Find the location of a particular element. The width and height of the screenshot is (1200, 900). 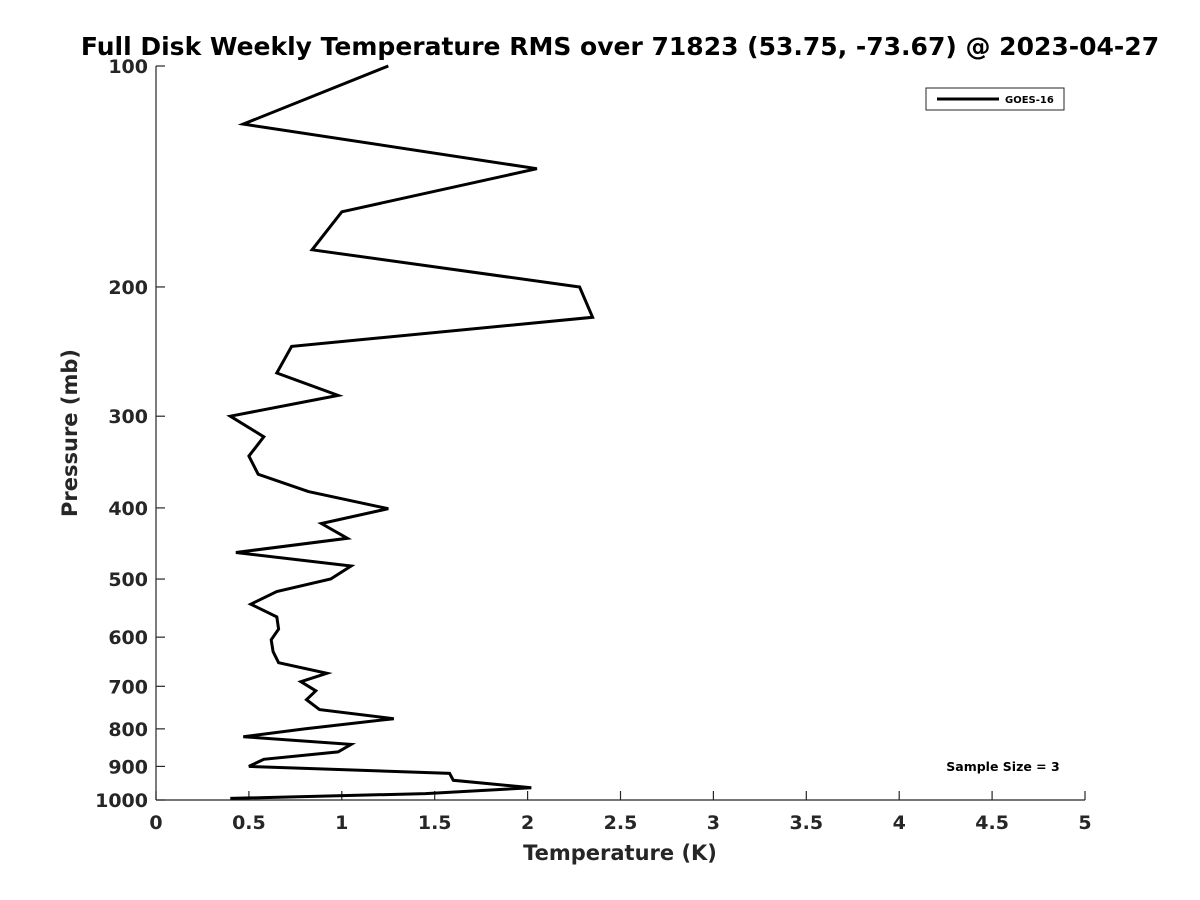

sample-size-annotation: Sample Size = 3 is located at coordinates (1002, 766).